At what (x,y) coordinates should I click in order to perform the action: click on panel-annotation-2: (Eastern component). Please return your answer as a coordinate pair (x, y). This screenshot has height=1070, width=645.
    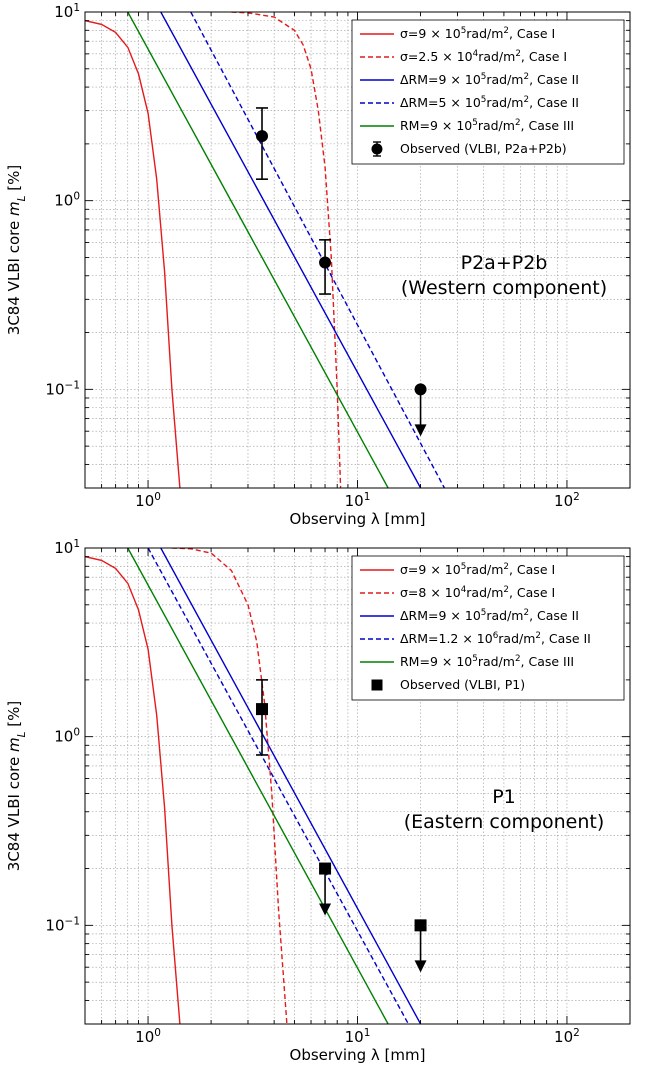
    Looking at the image, I should click on (504, 822).